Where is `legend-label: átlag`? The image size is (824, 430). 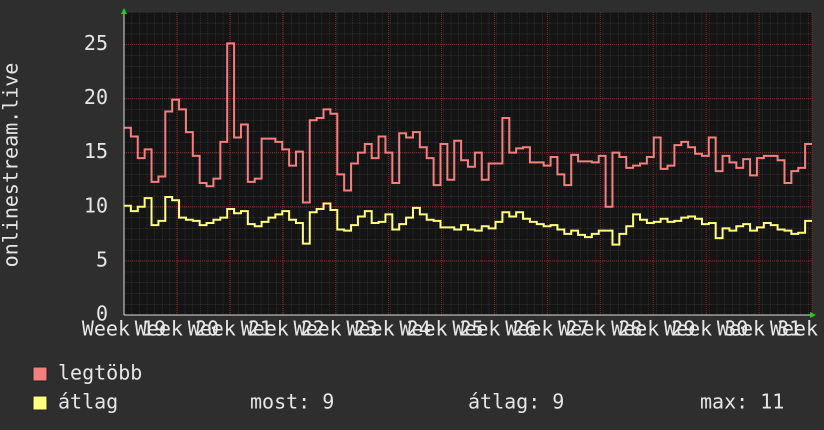 legend-label: átlag is located at coordinates (88, 402).